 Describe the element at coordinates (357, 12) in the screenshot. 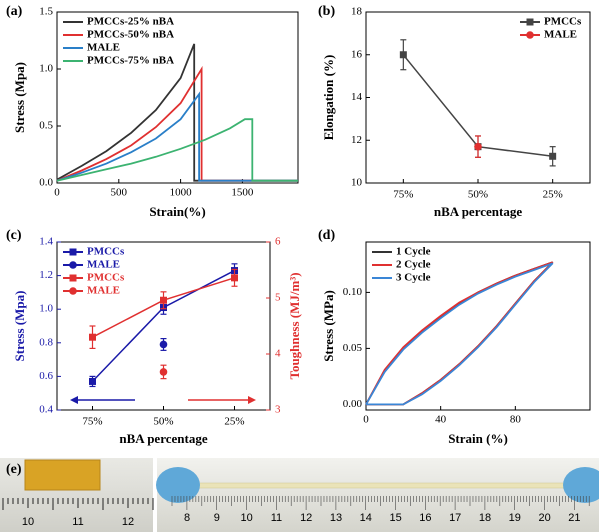

I see `y-tick-label: 18` at that location.